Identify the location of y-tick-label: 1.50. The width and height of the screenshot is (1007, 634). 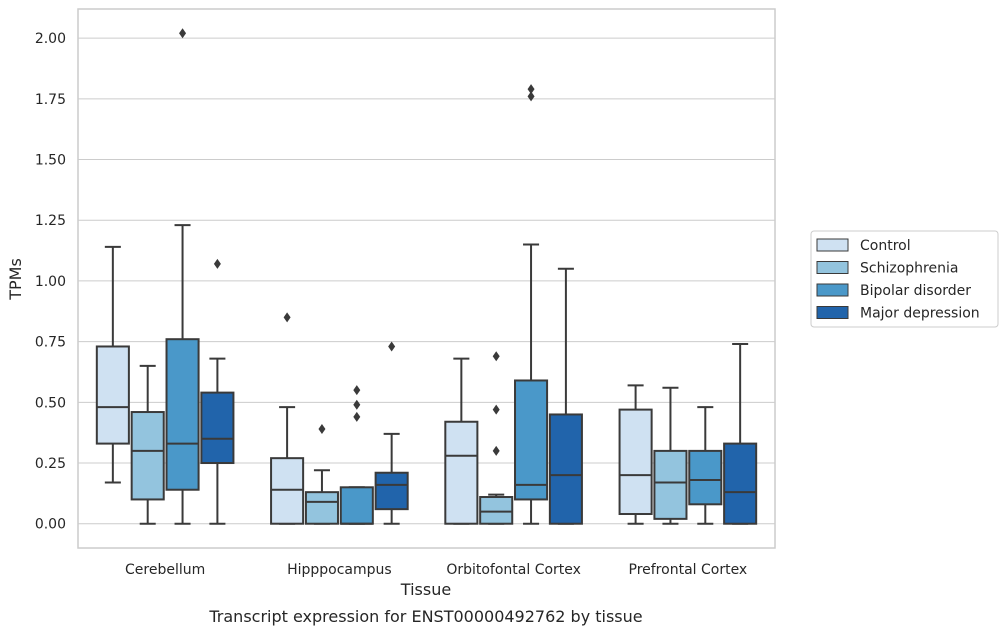
(50, 161).